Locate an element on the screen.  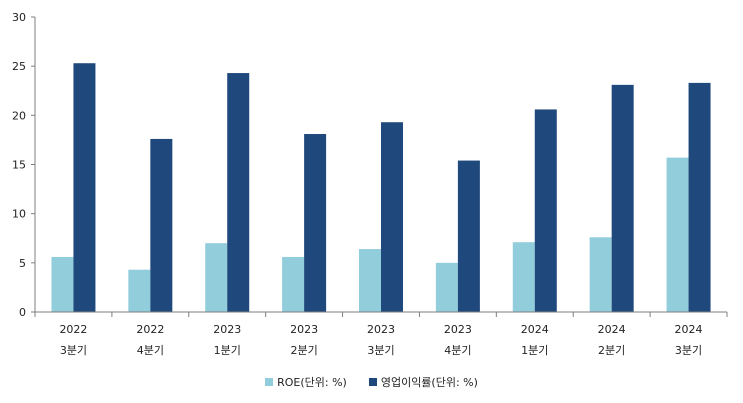
legend-item-roe: ROE(단위: %) is located at coordinates (306, 382).